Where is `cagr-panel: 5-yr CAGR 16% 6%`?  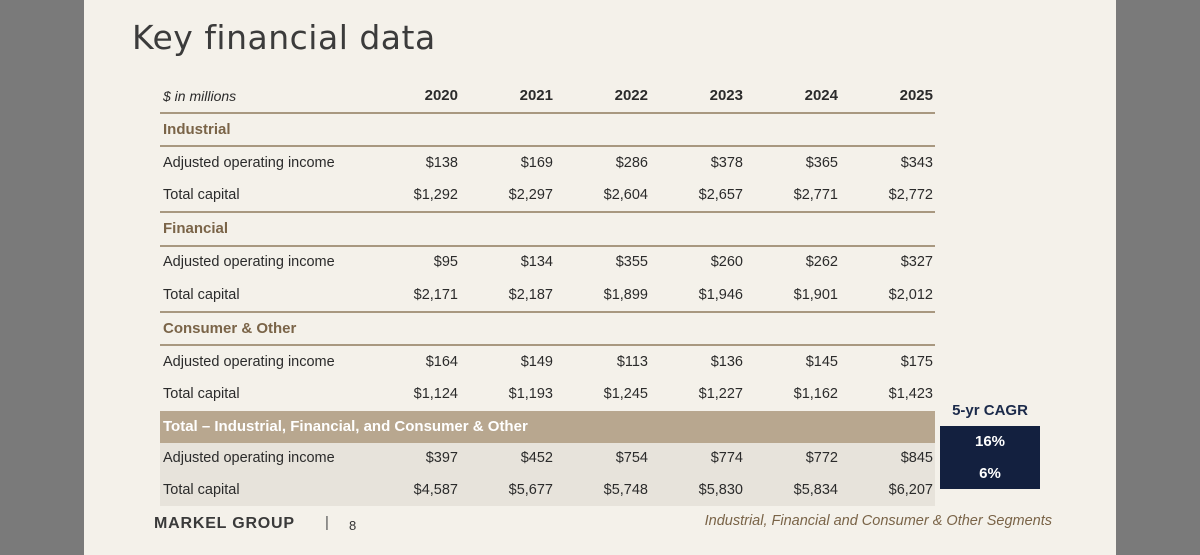
cagr-panel: 5-yr CAGR 16% 6% is located at coordinates (990, 442).